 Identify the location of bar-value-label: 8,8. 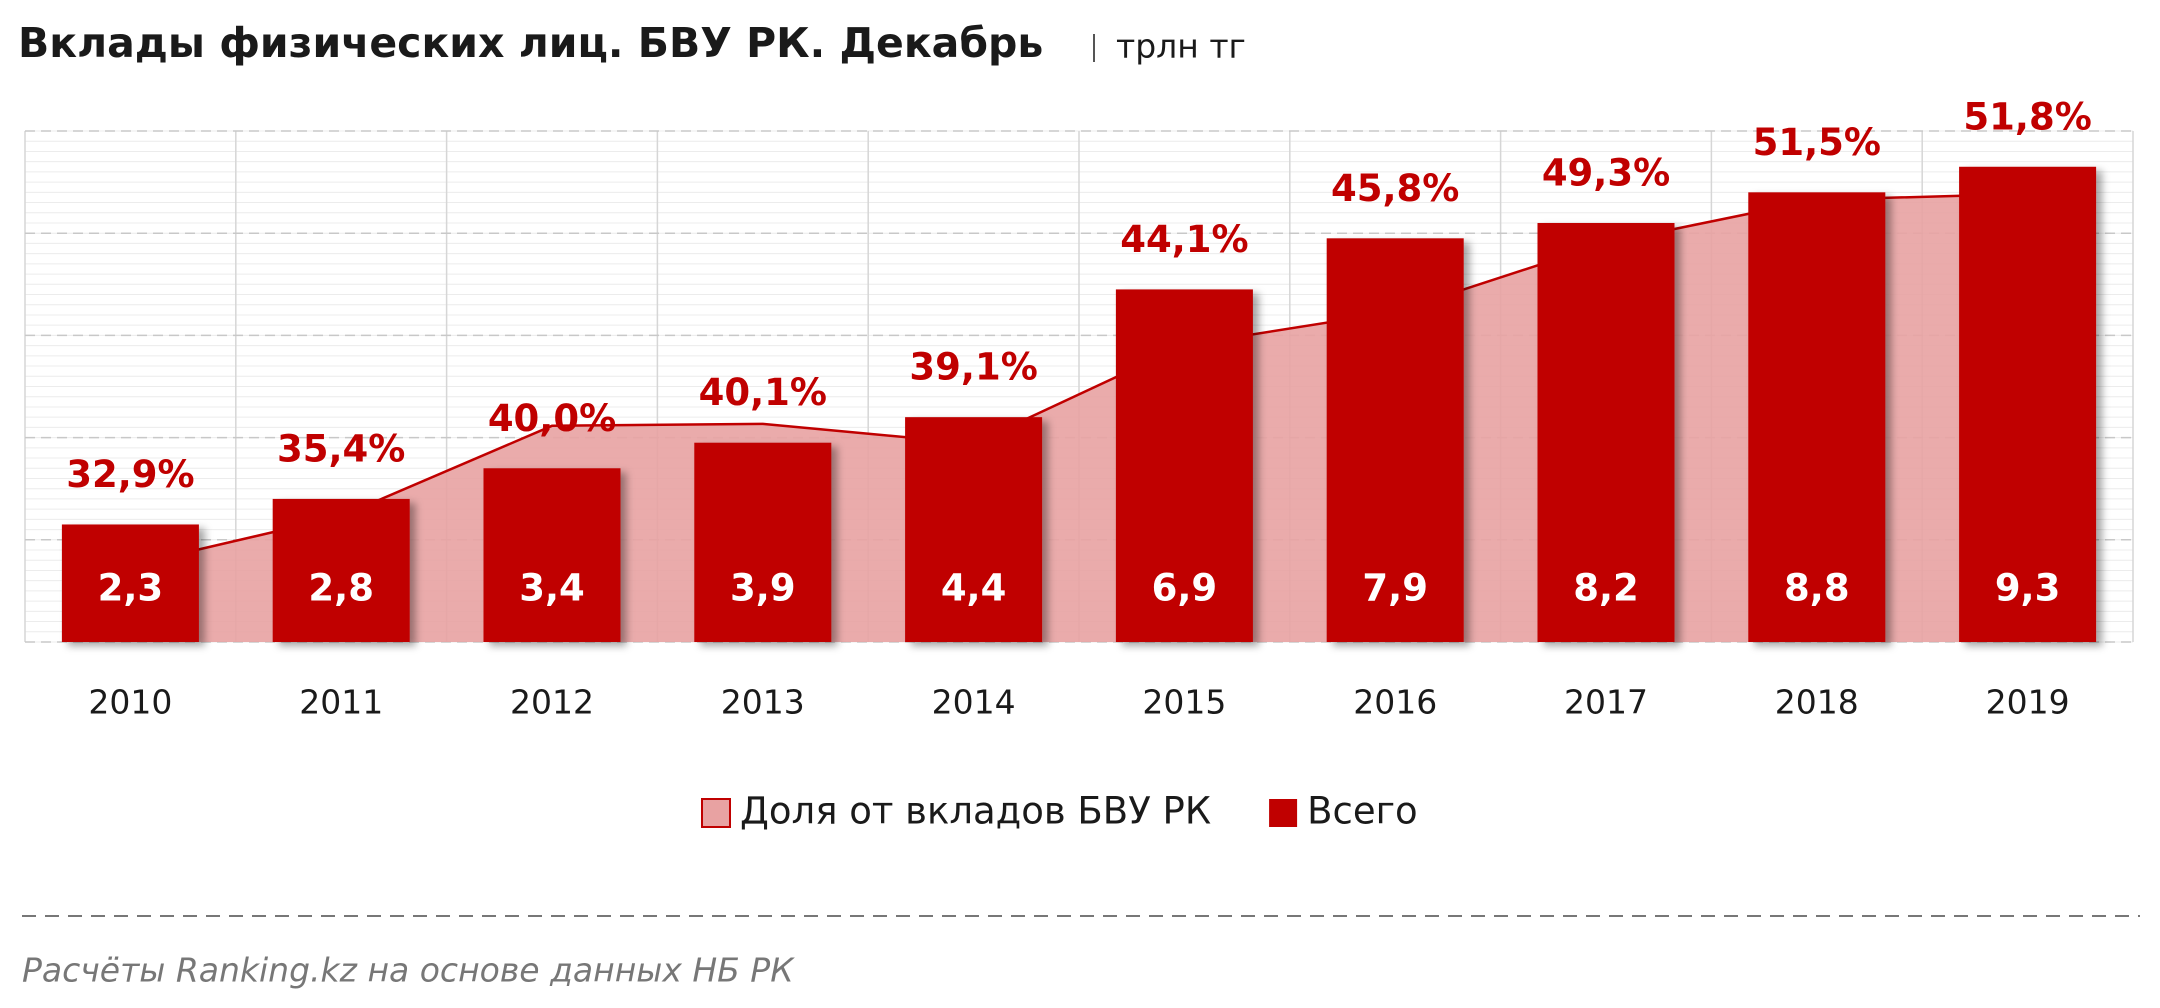
(1817, 588).